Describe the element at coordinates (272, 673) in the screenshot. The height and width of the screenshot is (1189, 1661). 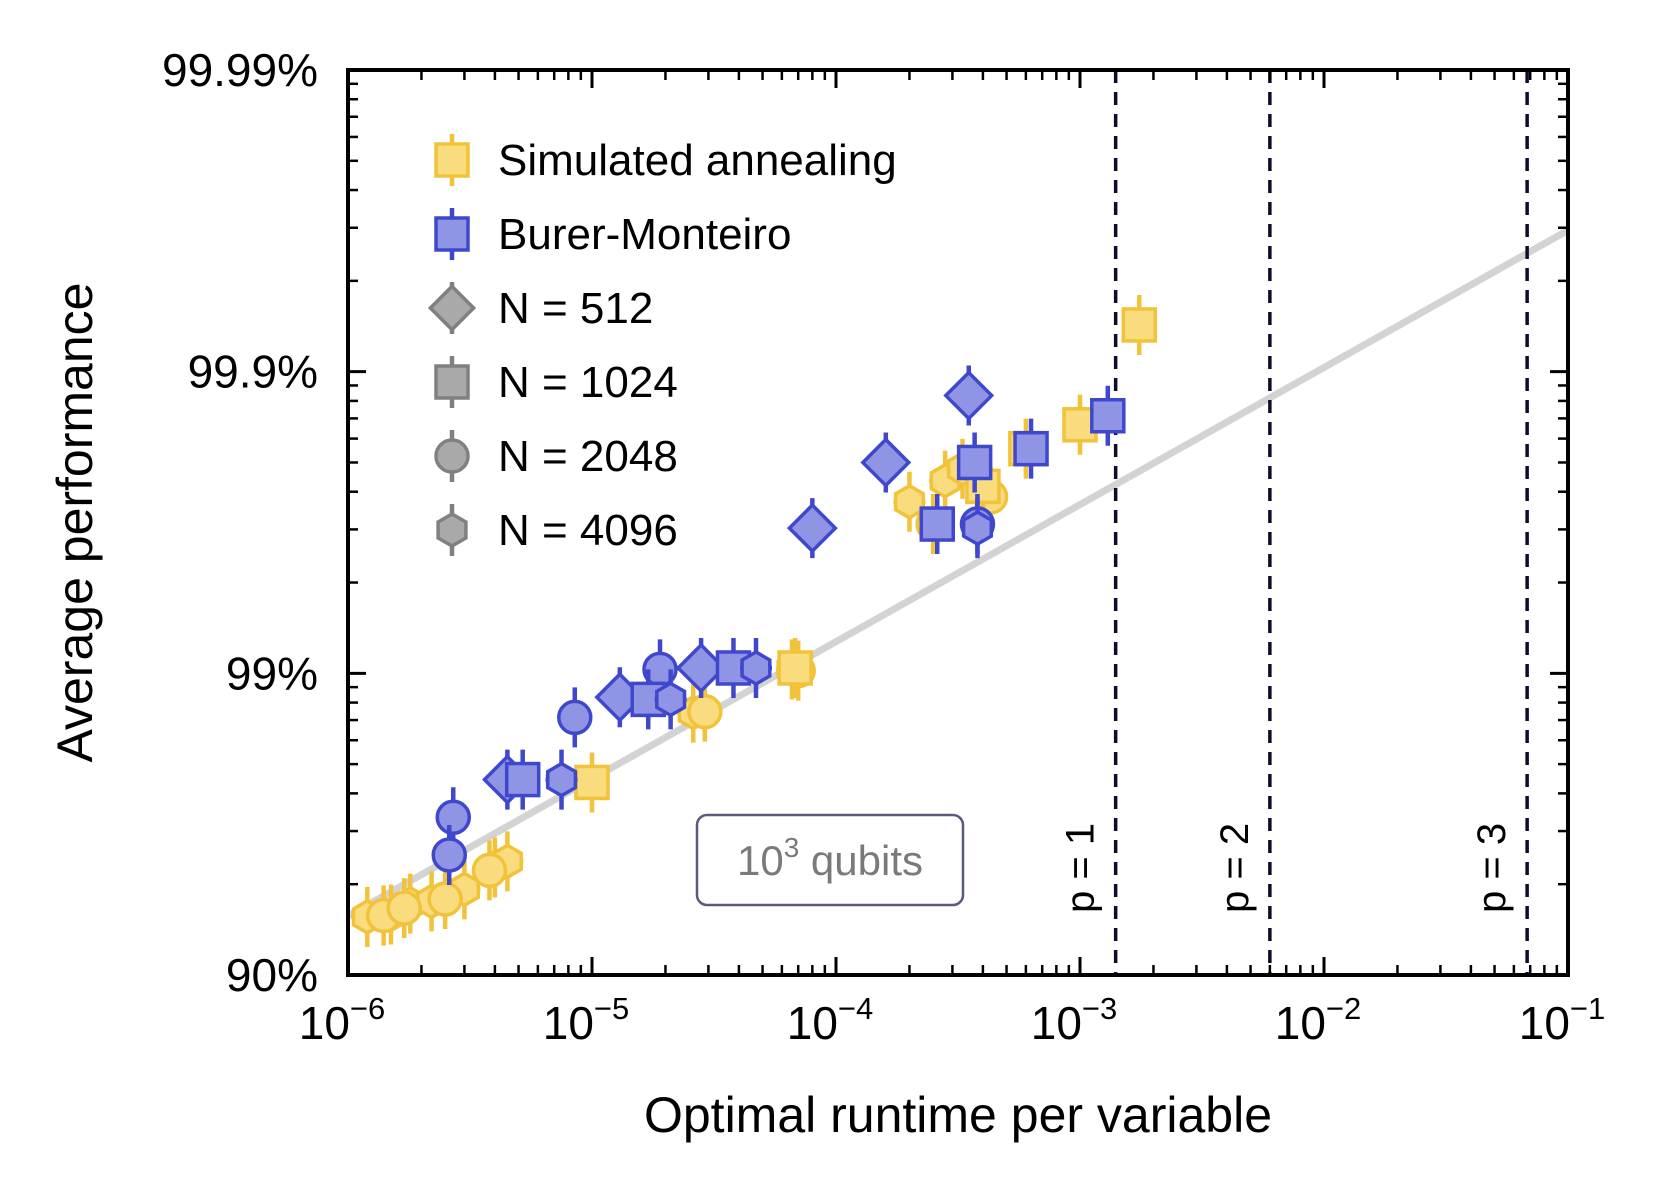
I see `y-tick-label: 99%` at that location.